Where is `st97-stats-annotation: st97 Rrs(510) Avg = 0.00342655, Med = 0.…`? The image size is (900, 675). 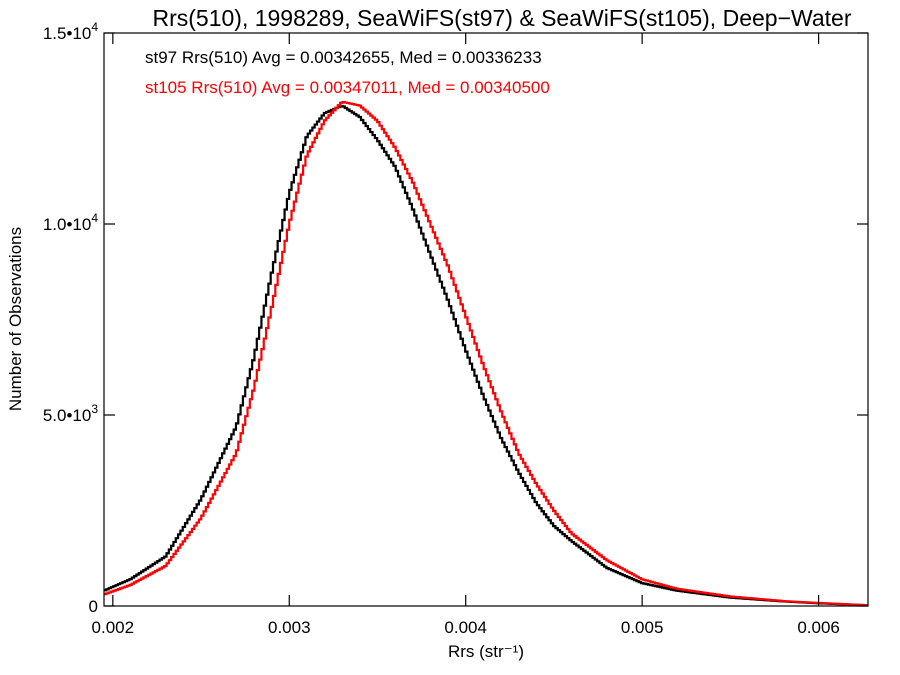 st97-stats-annotation: st97 Rrs(510) Avg = 0.00342655, Med = 0.… is located at coordinates (343, 57).